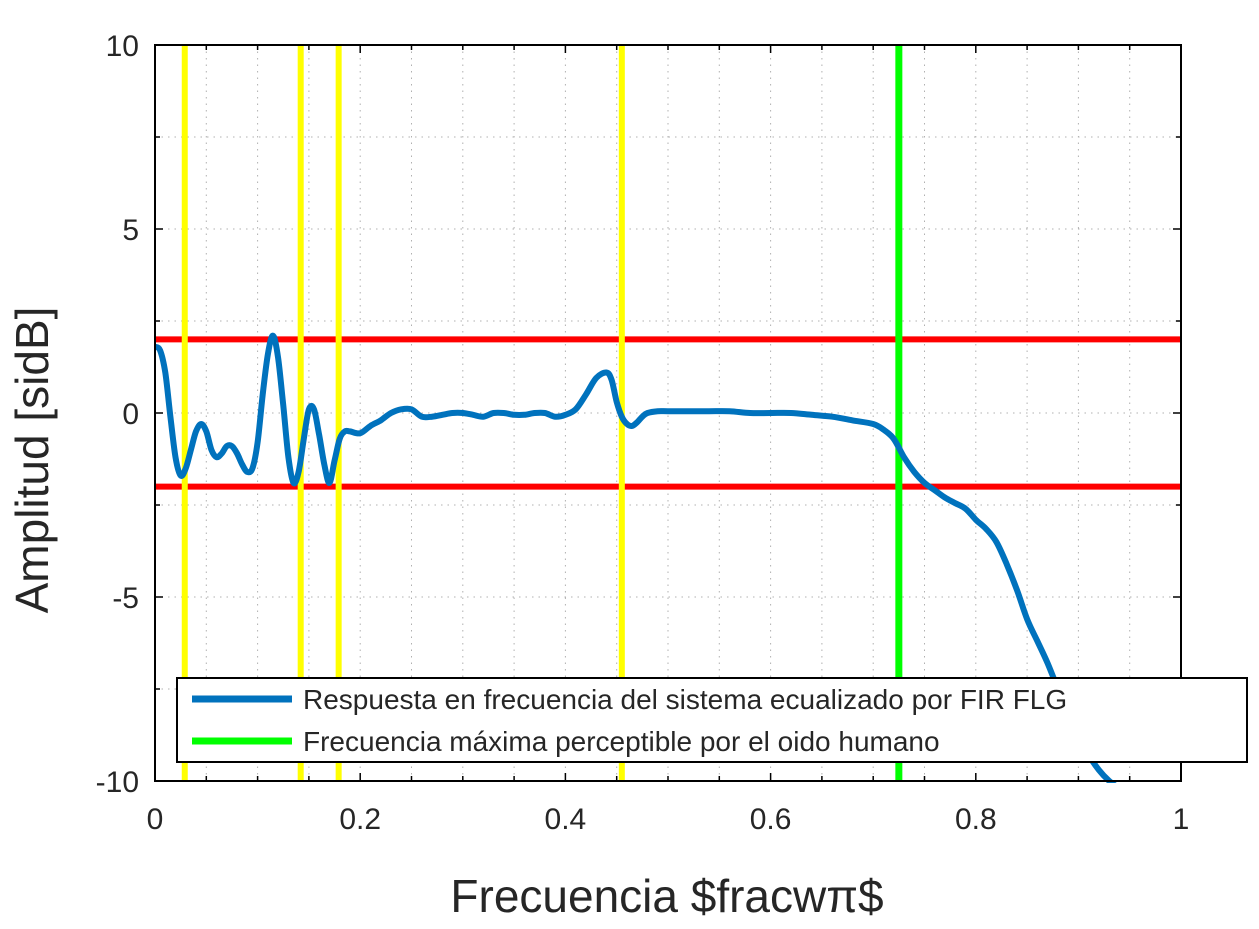 Image resolution: width=1259 pixels, height=929 pixels. What do you see at coordinates (155, 819) in the screenshot?
I see `x-tick-label: 0` at bounding box center [155, 819].